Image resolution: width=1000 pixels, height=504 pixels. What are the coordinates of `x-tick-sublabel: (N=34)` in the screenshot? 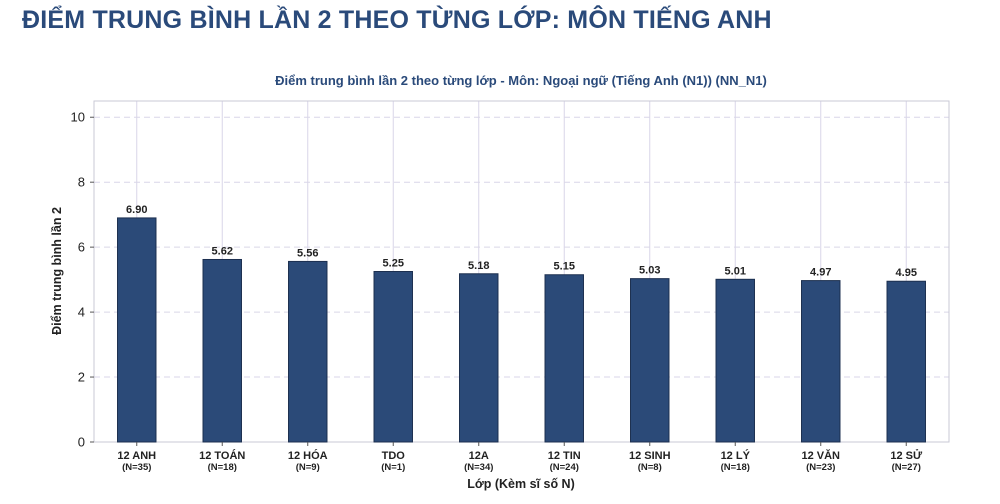 It's located at (478, 467).